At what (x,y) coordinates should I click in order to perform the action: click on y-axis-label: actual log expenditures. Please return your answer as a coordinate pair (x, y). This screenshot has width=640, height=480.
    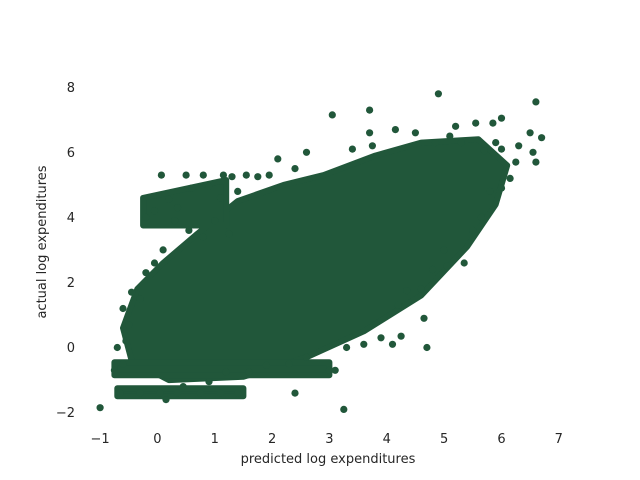
    Looking at the image, I should click on (42, 241).